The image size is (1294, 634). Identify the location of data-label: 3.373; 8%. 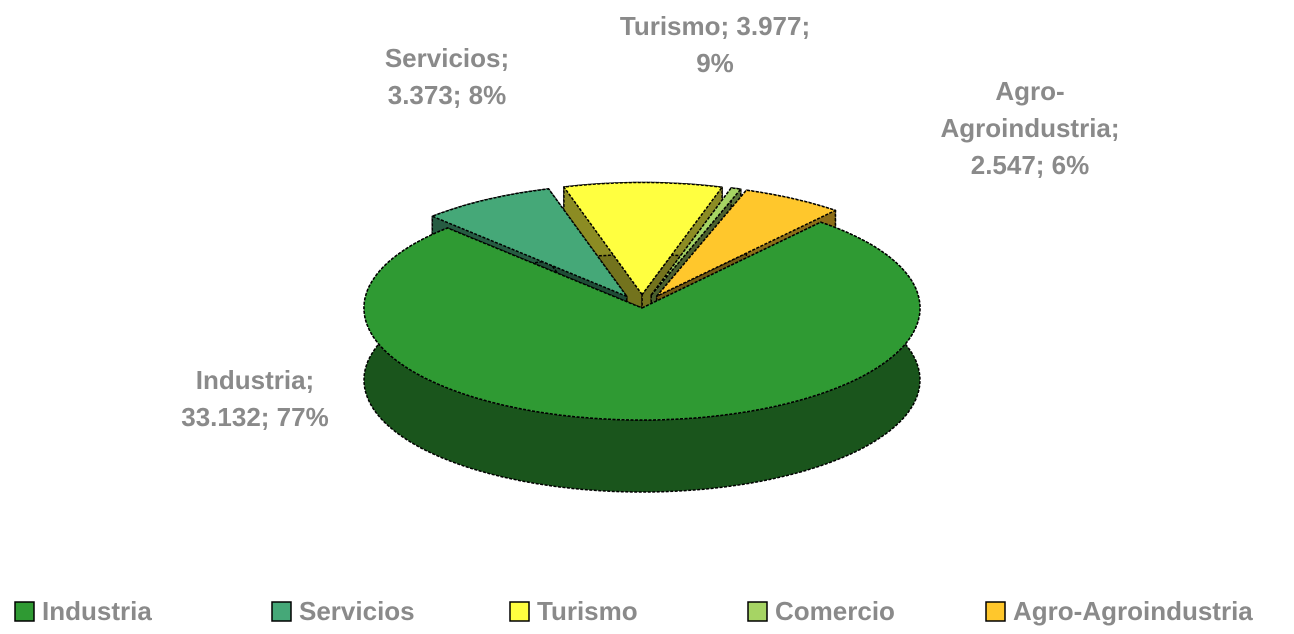
(447, 95).